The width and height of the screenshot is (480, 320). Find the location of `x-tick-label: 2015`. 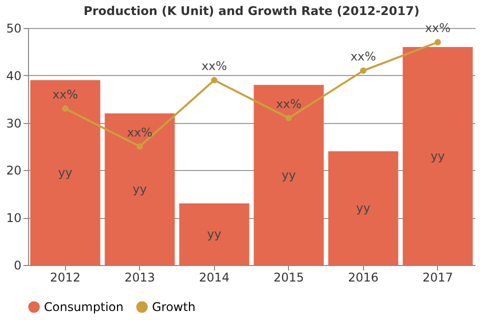

x-tick-label: 2015 is located at coordinates (288, 277).